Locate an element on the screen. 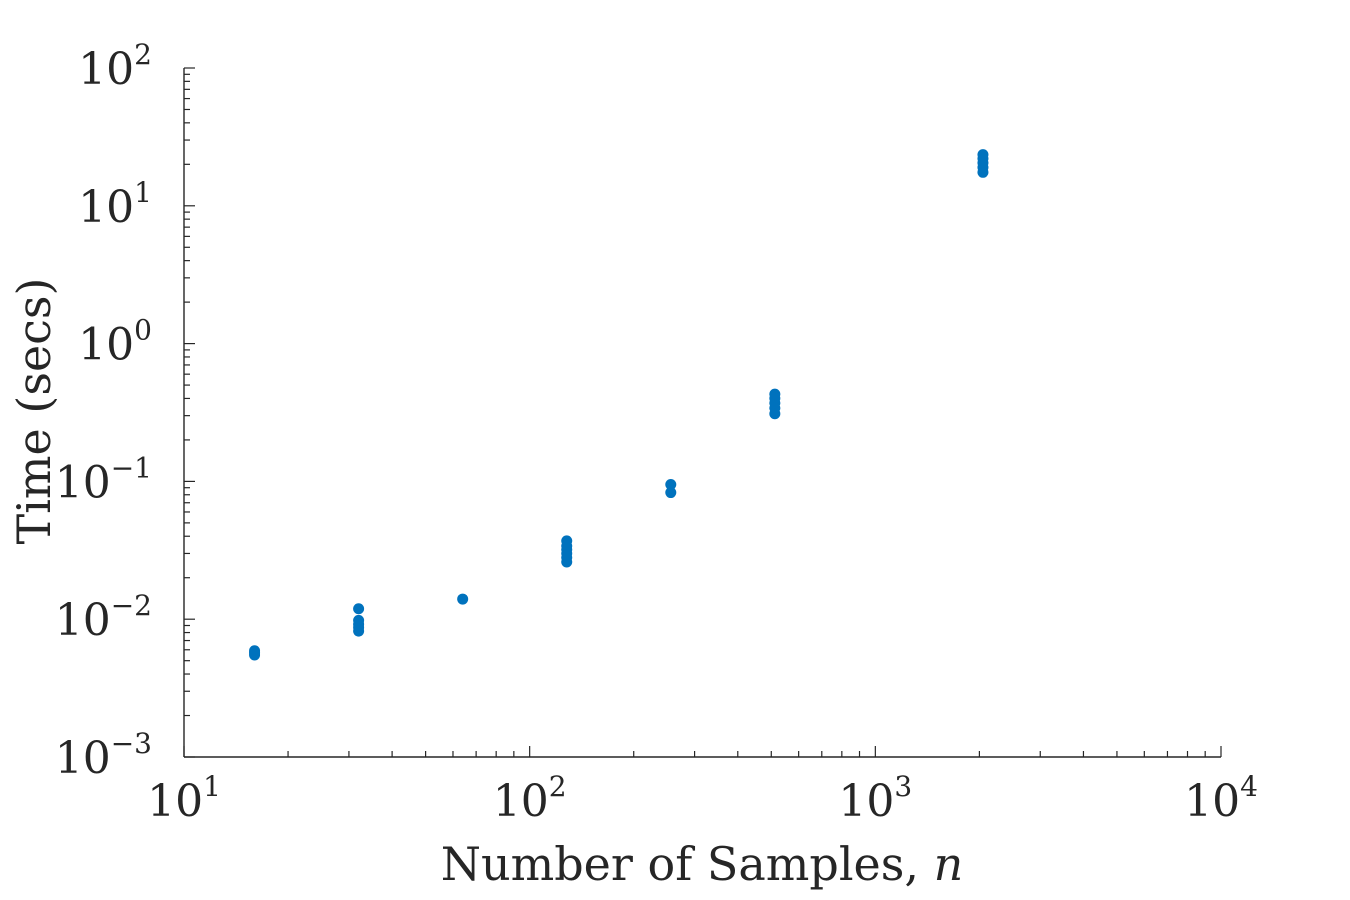  y-tick-labels: 10⁻³ 10⁻² 10⁻¹ 10⁰ 10¹ 10² is located at coordinates (103, 411).